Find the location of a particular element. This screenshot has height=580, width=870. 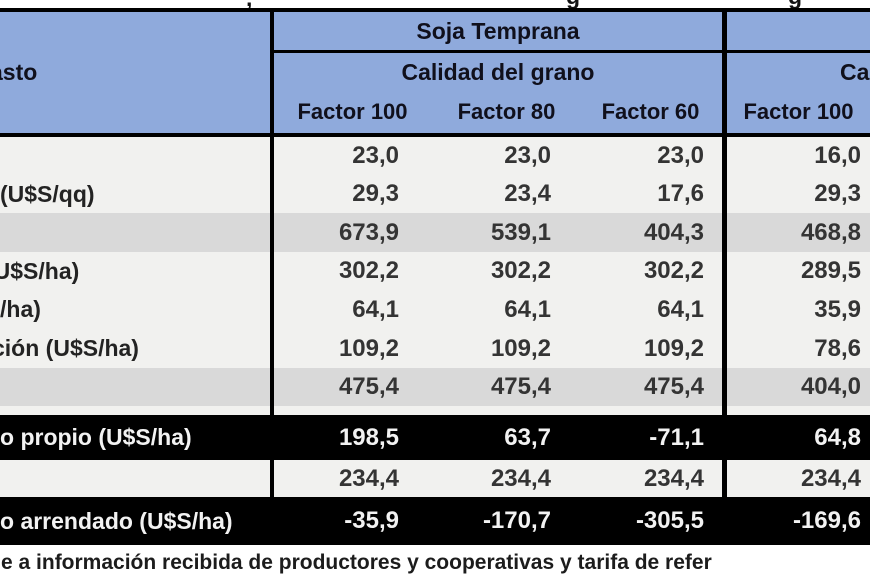

cell-soja-temprana-f80: 234,4 is located at coordinates (520, 478).